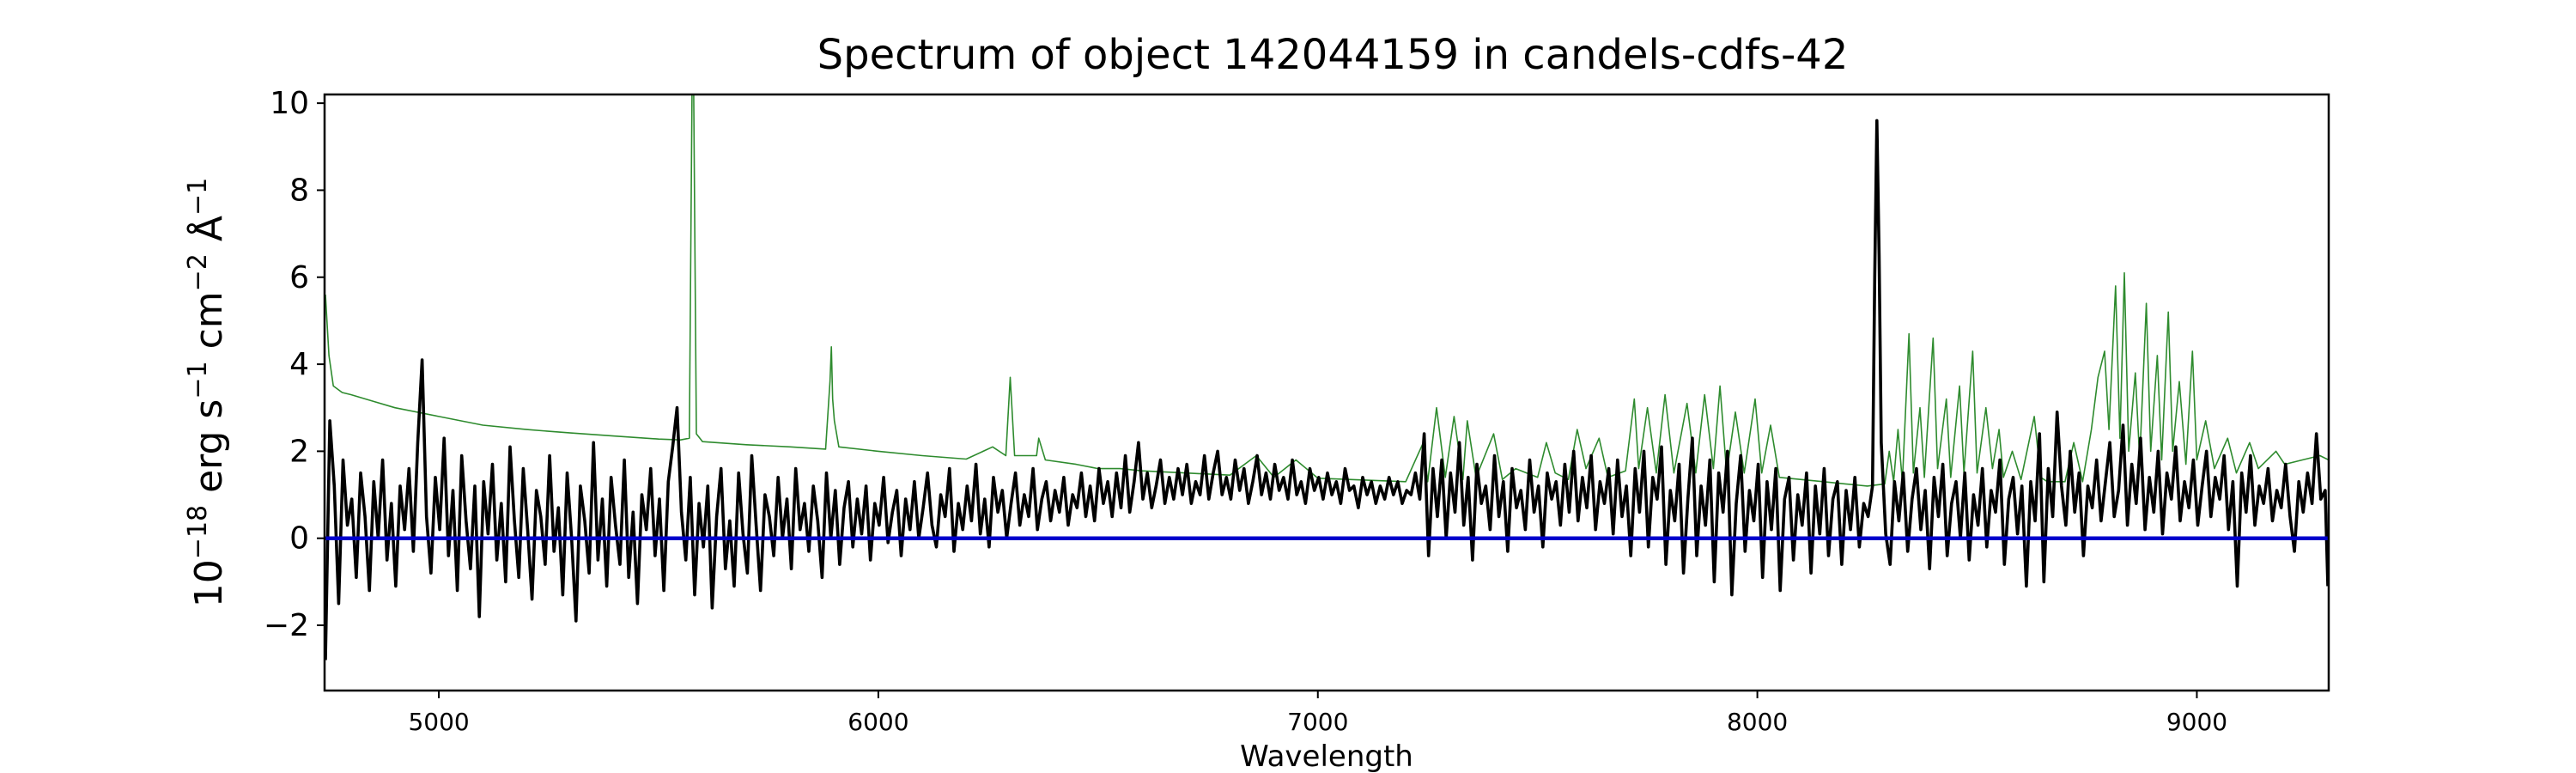 This screenshot has height=773, width=2576. I want to click on x-axis-label: Wavelength, so click(1327, 756).